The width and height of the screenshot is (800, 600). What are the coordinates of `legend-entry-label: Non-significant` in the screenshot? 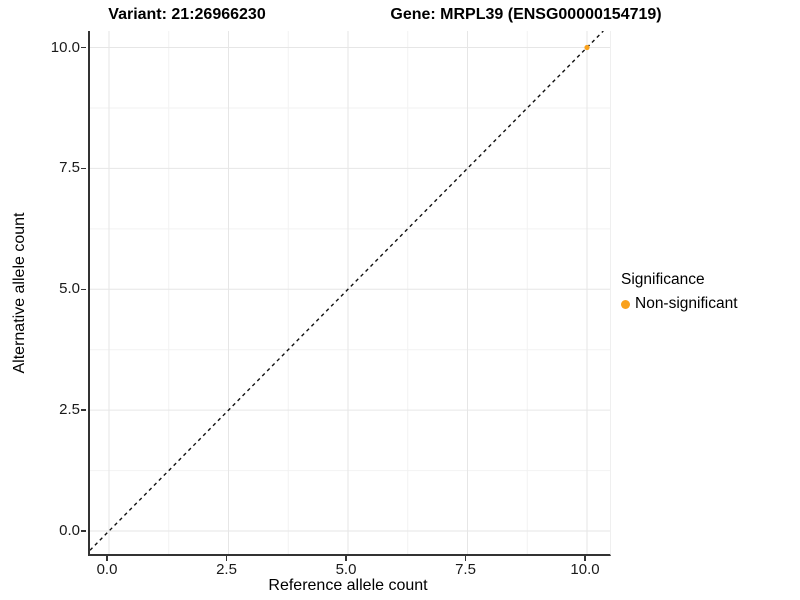 It's located at (686, 303).